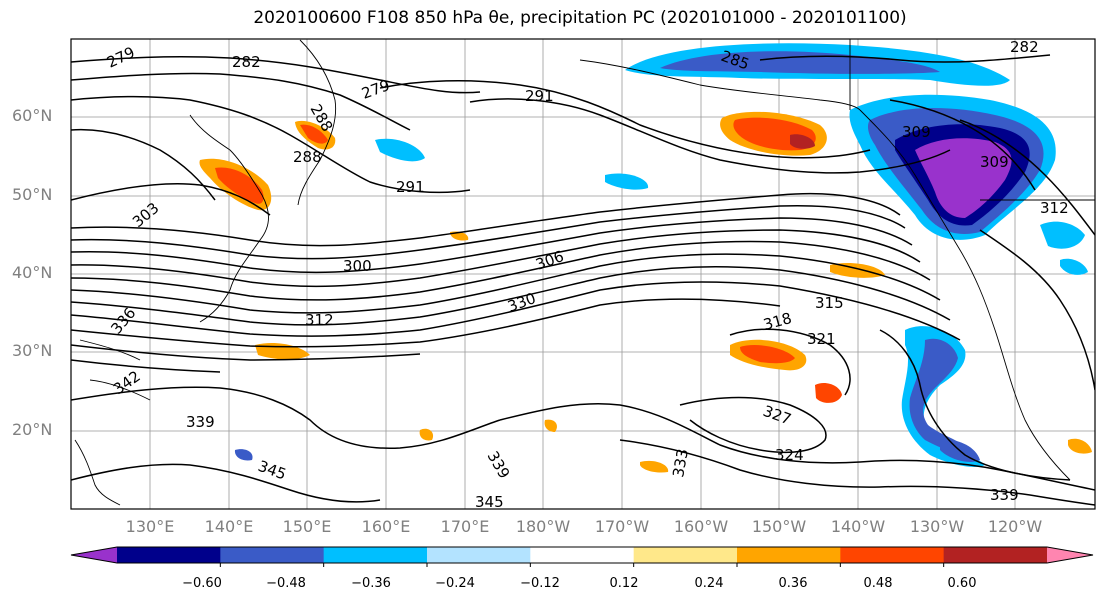 The image size is (1105, 603). Describe the element at coordinates (286, 583) in the screenshot. I see `colorbar-tick-label: −0.48` at that location.